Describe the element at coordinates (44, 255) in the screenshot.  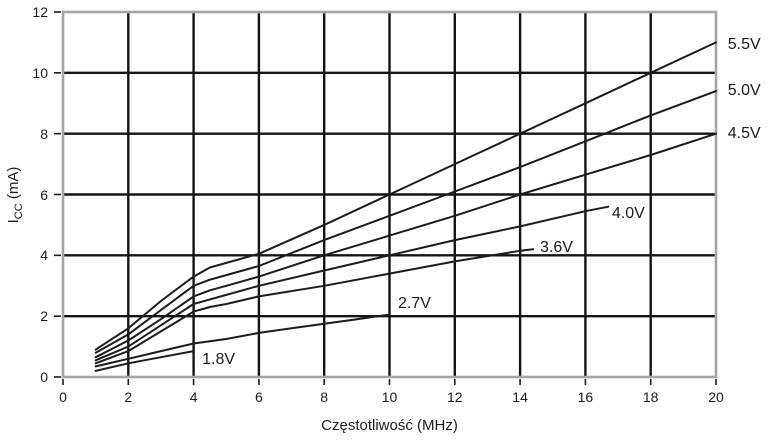
I see `y-tick-label-4: 4` at that location.